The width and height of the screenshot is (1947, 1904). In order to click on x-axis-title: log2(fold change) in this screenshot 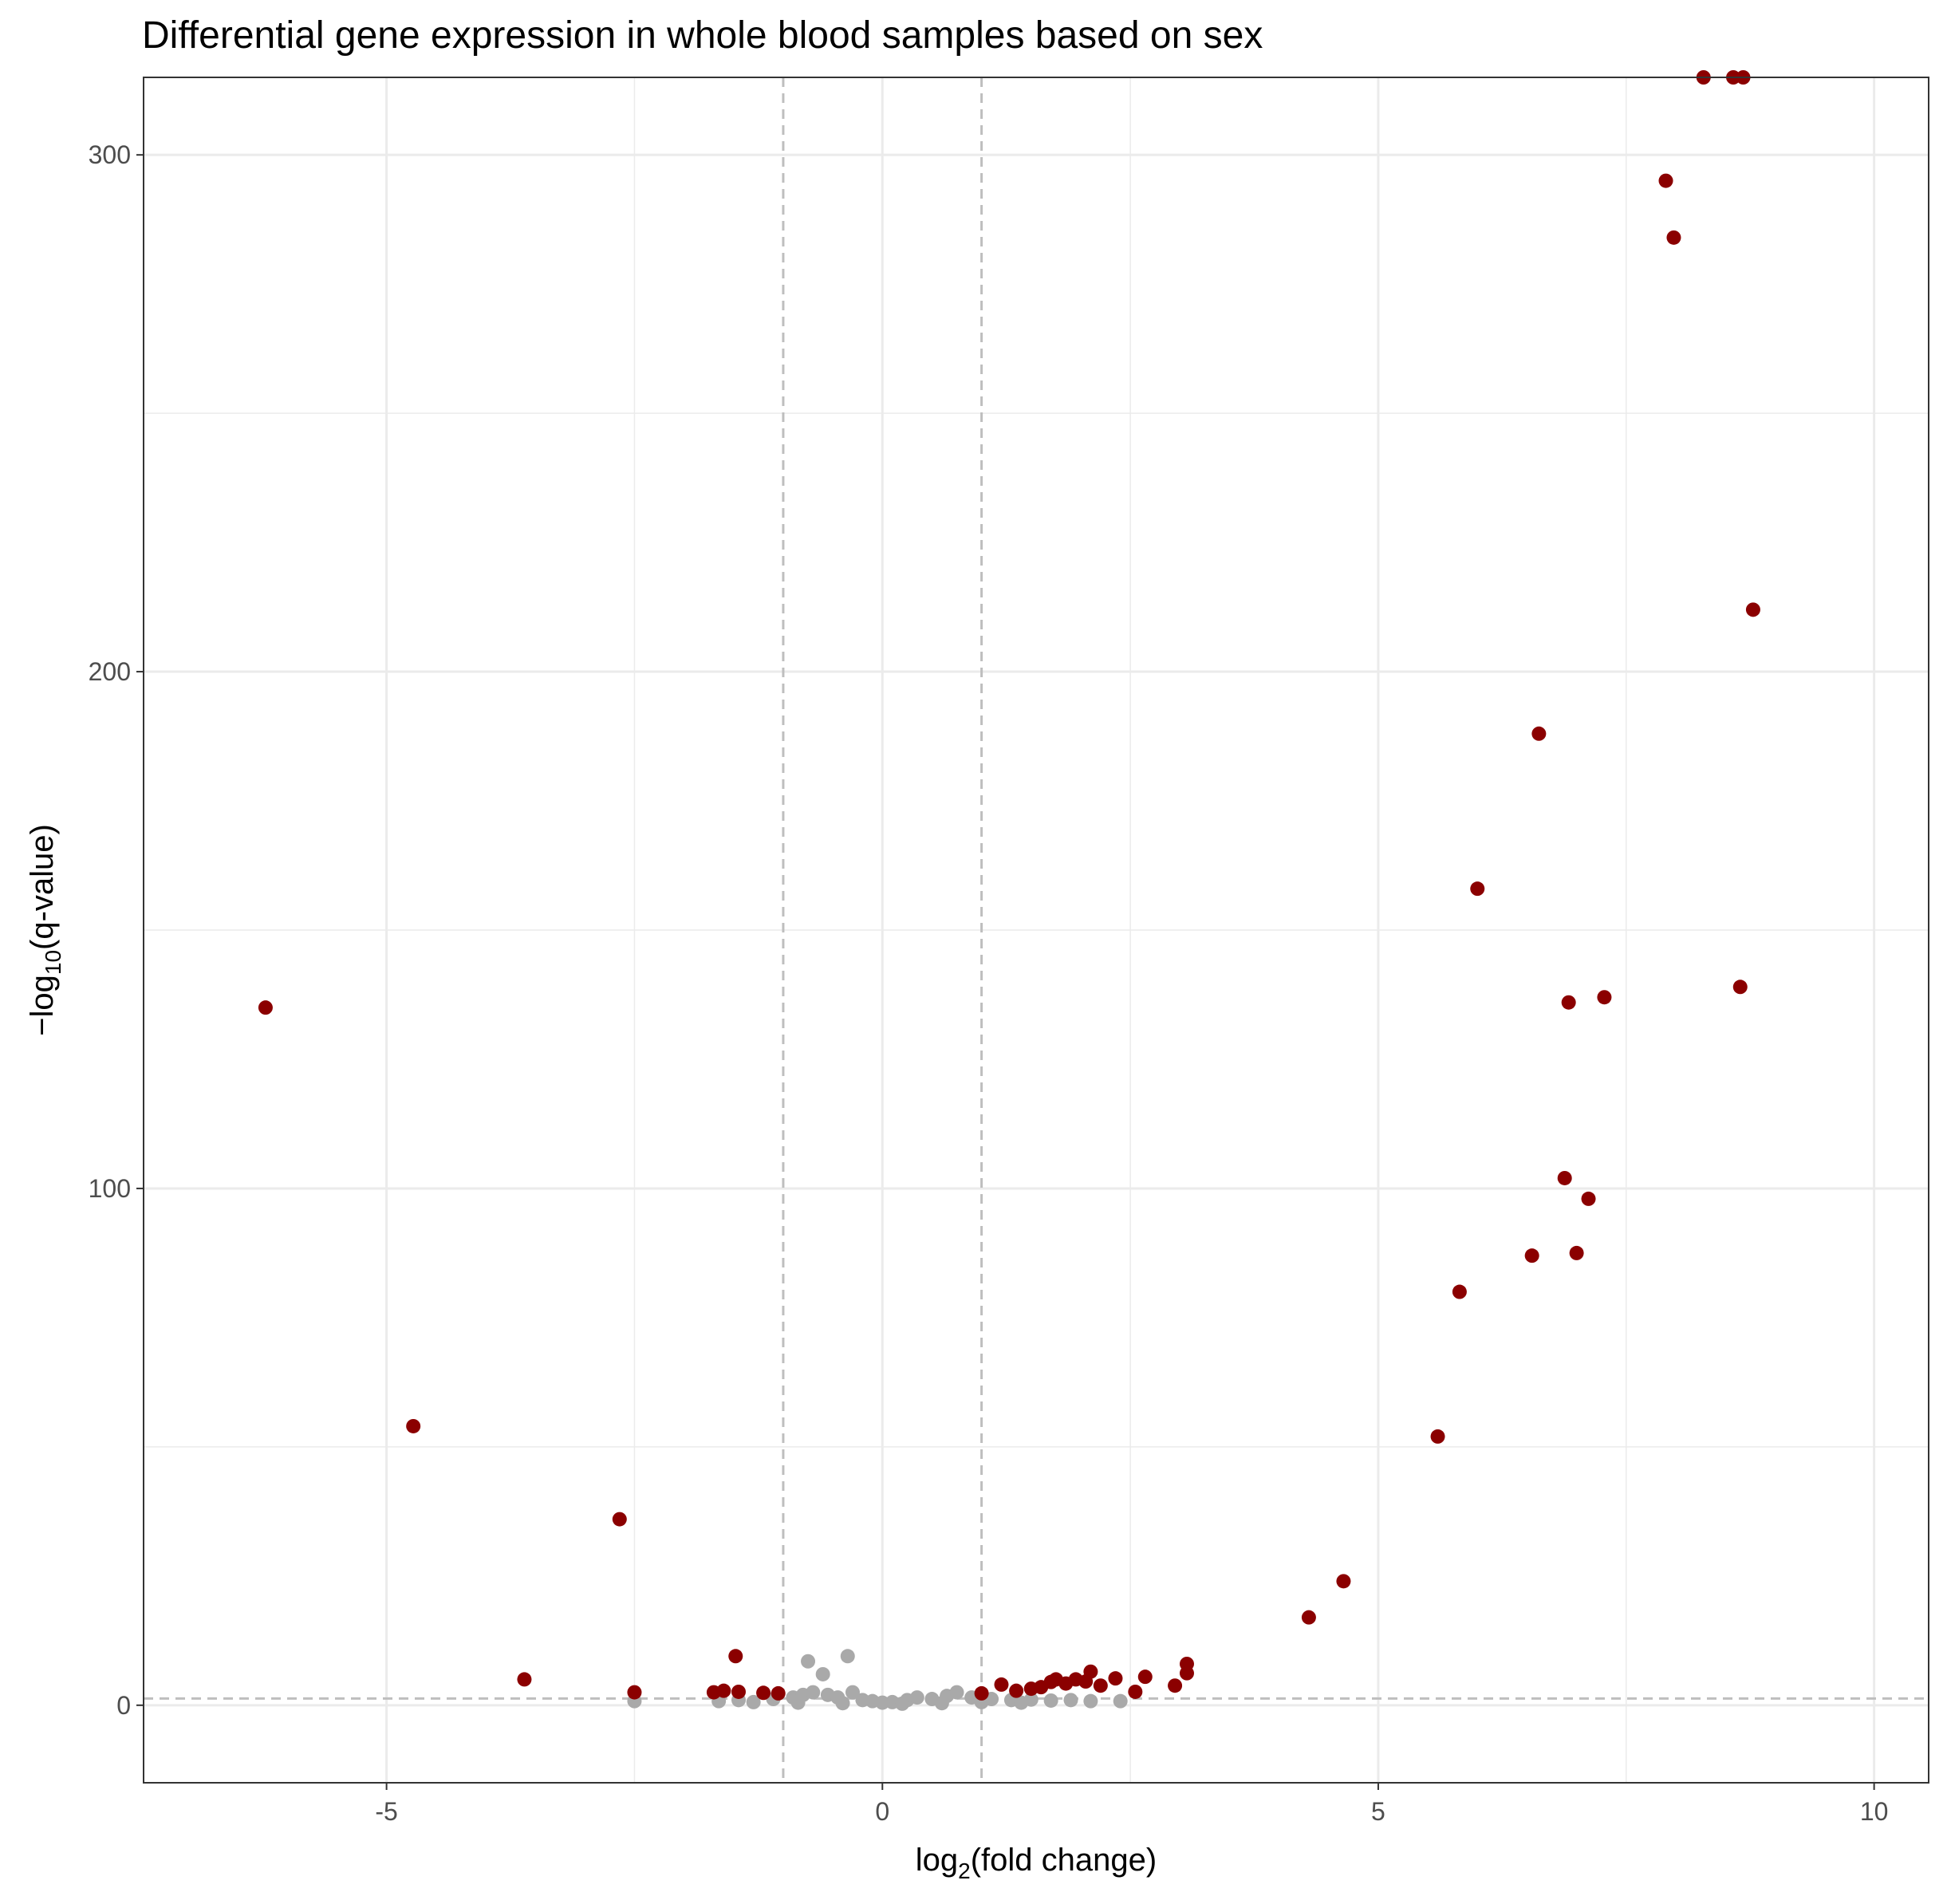, I will do `click(1036, 1863)`.